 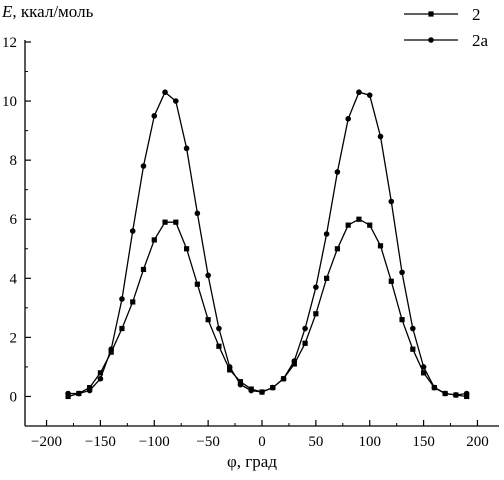 What do you see at coordinates (446, 40) in the screenshot?
I see `legend-item-2a: 2а` at bounding box center [446, 40].